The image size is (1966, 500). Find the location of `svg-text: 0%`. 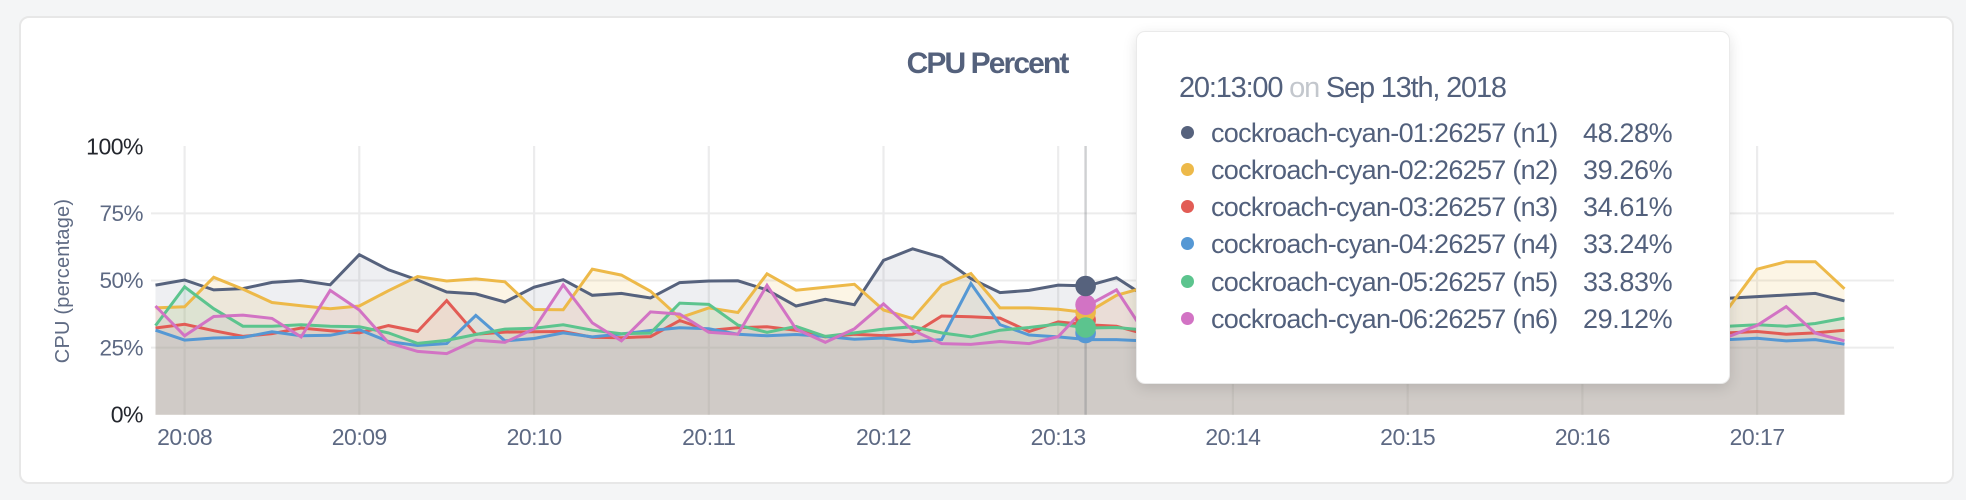

svg-text: 0% is located at coordinates (127, 414).